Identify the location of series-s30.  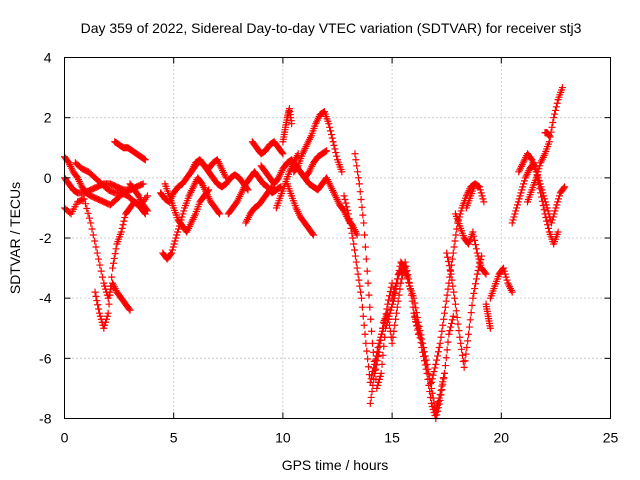
(488, 316).